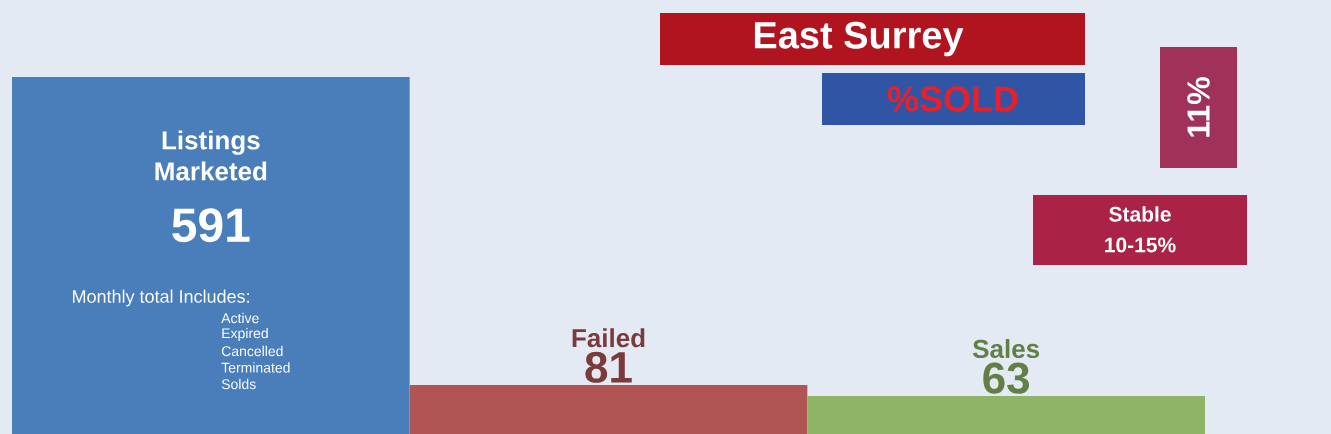 Image resolution: width=1331 pixels, height=434 pixels. I want to click on annotation: Expired, so click(245, 334).